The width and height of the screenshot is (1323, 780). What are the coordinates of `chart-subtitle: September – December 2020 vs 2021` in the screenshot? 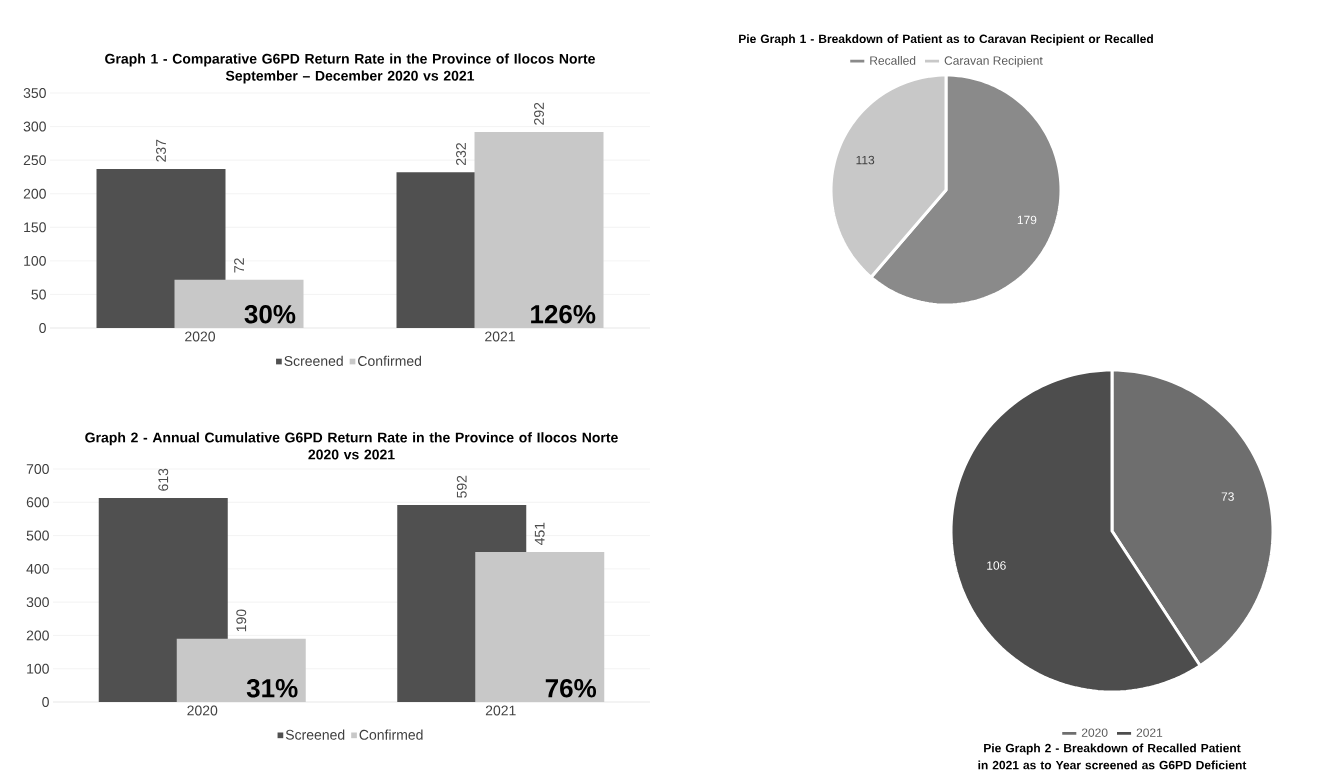 It's located at (350, 77).